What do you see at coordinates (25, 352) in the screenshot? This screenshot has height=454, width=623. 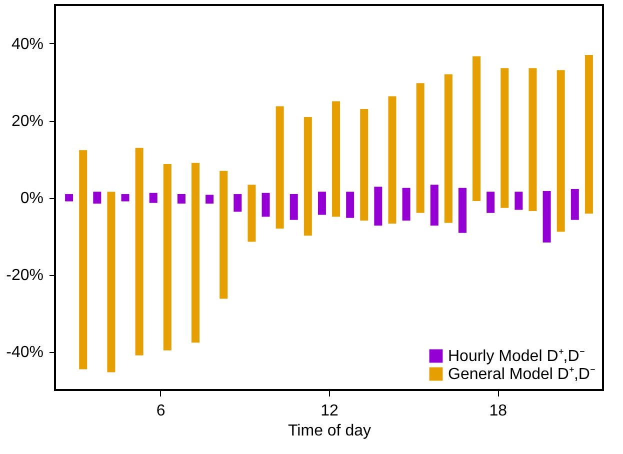 I see `y-tick-label: -40%` at bounding box center [25, 352].